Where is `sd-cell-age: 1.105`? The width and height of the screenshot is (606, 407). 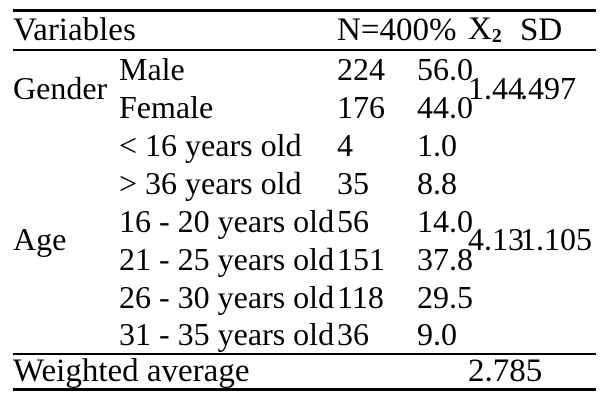
sd-cell-age: 1.105 is located at coordinates (556, 239).